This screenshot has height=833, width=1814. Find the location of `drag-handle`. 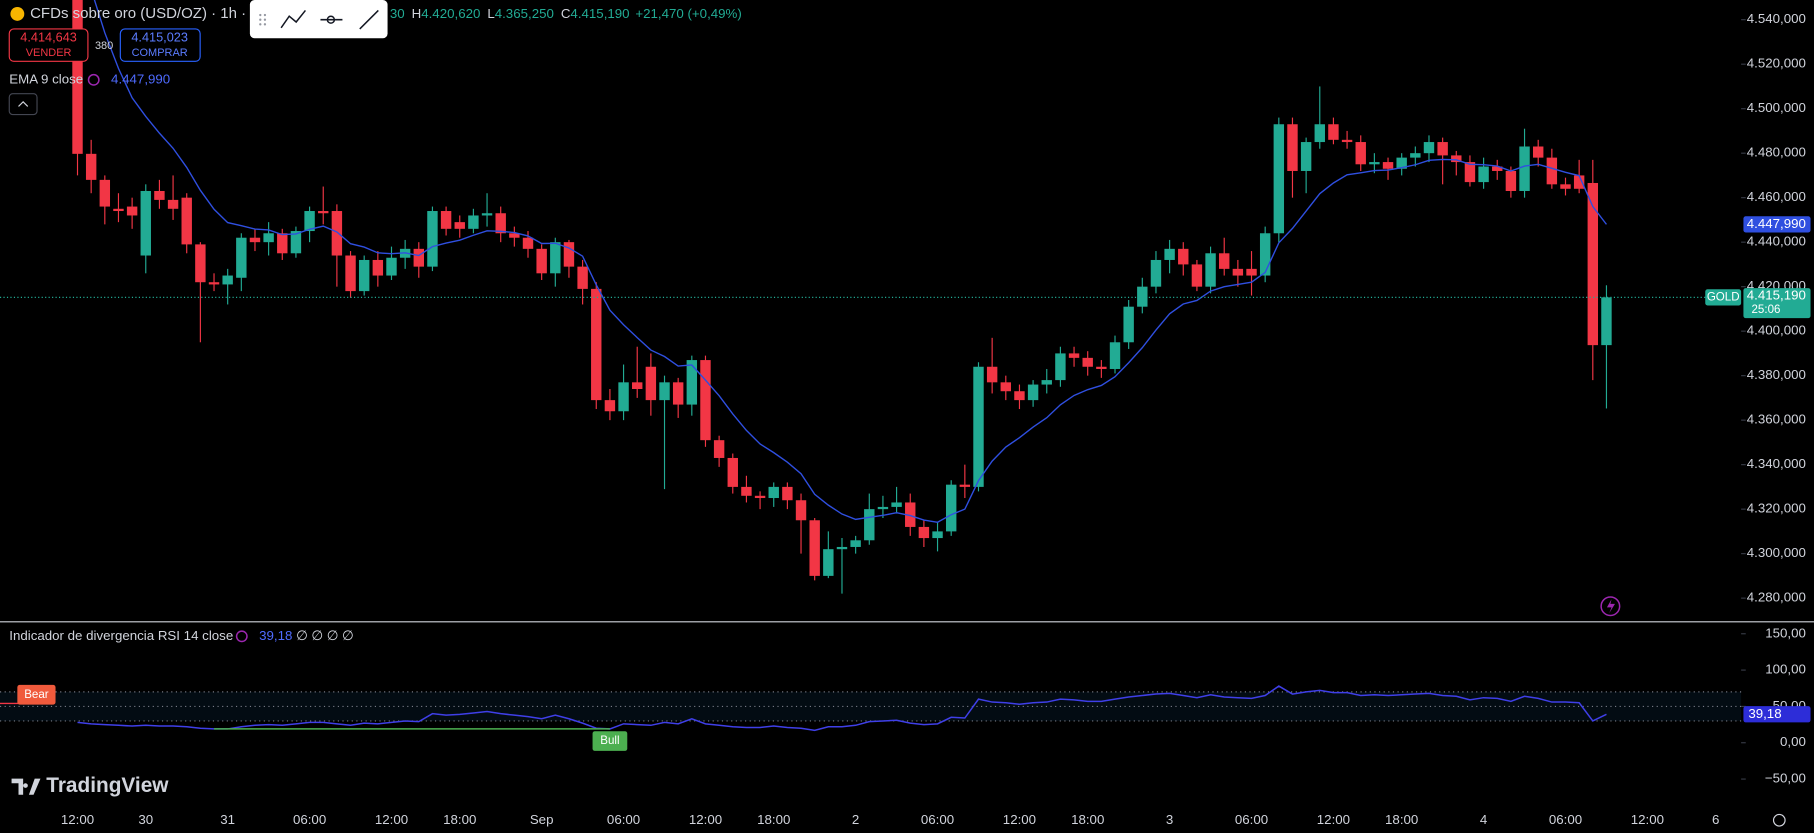

drag-handle is located at coordinates (263, 19).